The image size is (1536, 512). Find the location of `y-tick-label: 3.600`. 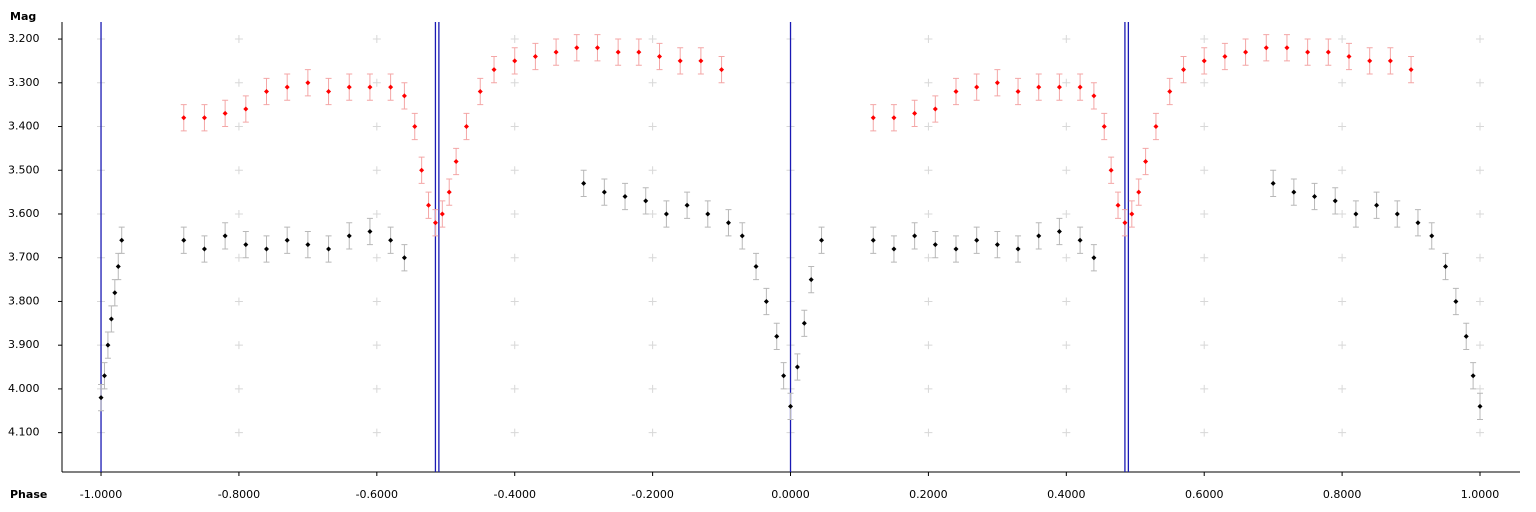

y-tick-label: 3.600 is located at coordinates (24, 213).